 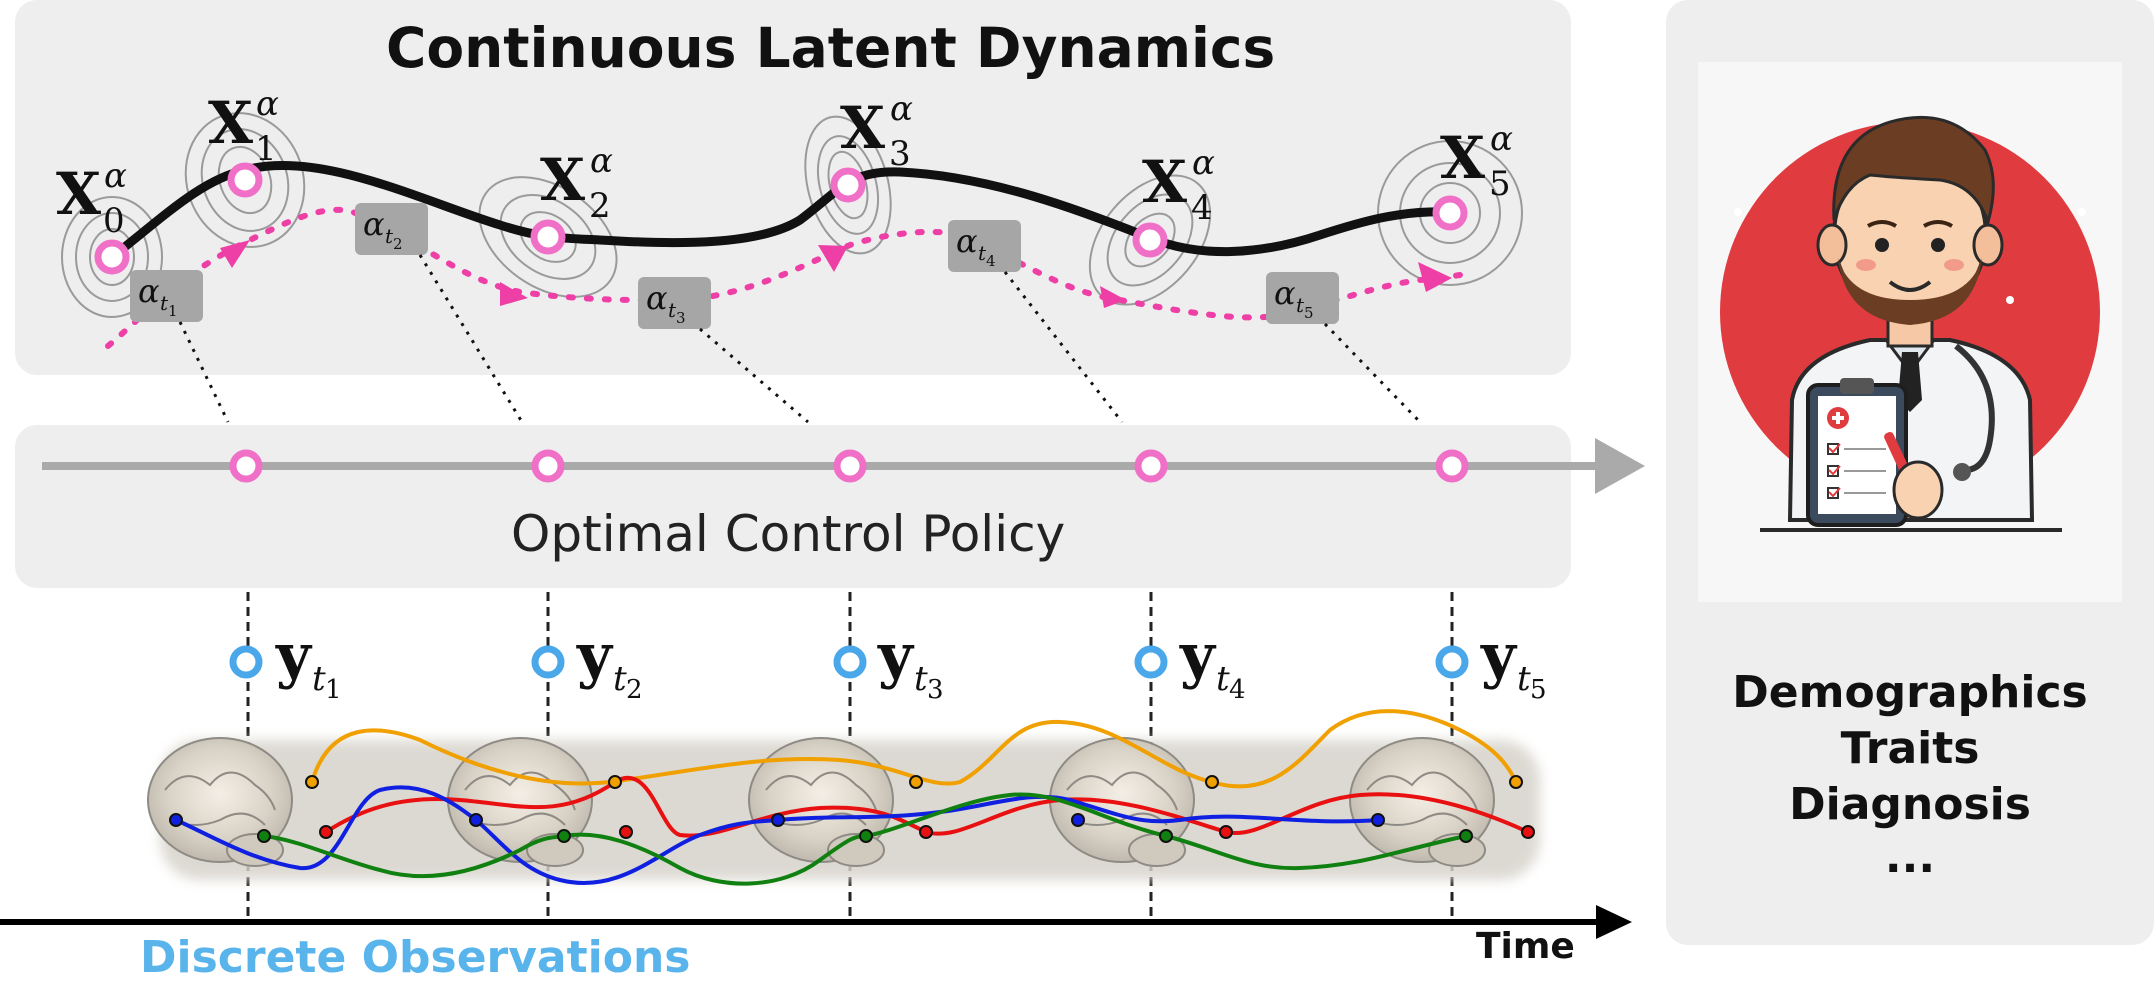 What do you see at coordinates (1910, 692) in the screenshot?
I see `outcome-demographics: Demographics` at bounding box center [1910, 692].